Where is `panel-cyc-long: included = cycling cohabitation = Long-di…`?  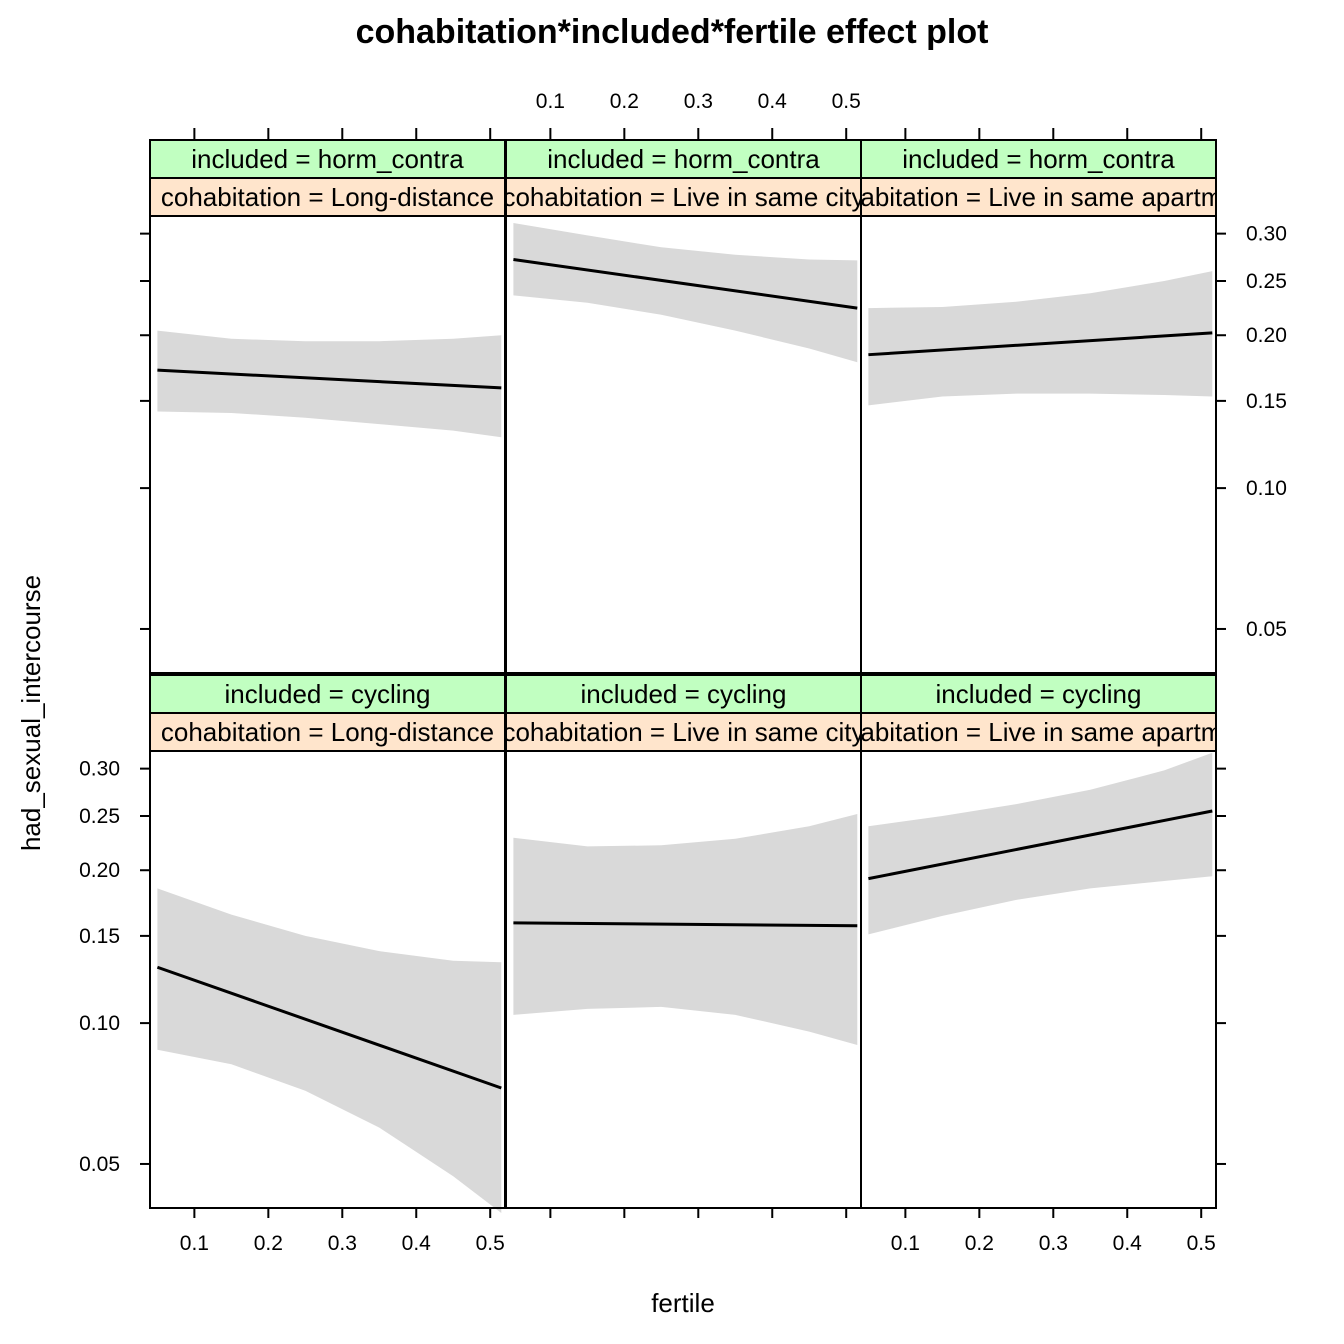 panel-cyc-long: included = cycling cohabitation = Long-di… is located at coordinates (292, 964).